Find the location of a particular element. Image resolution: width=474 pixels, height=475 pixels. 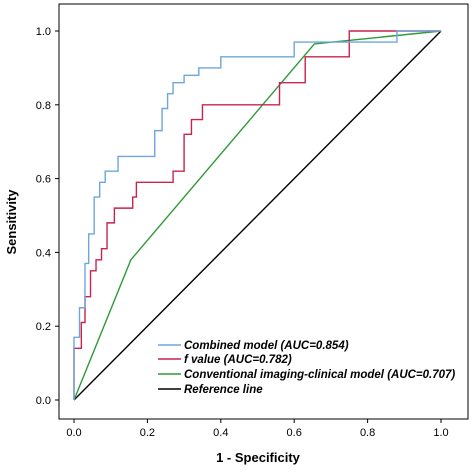

x-tick-label: 0.2 is located at coordinates (147, 433).